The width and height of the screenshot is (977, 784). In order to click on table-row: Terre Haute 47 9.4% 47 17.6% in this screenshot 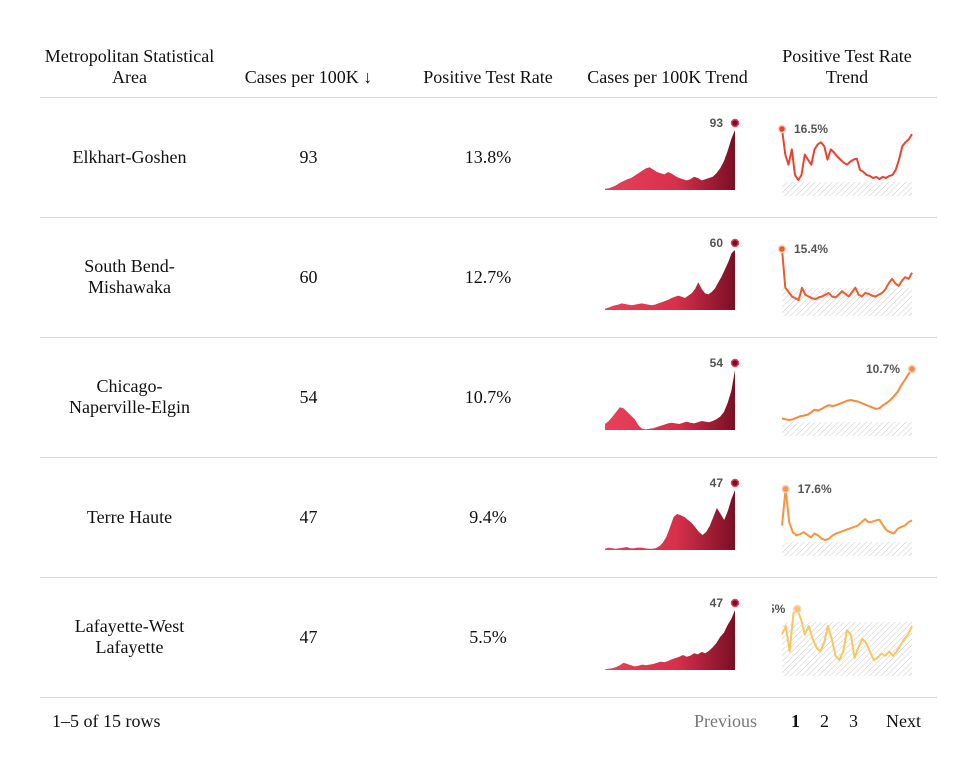, I will do `click(488, 517)`.